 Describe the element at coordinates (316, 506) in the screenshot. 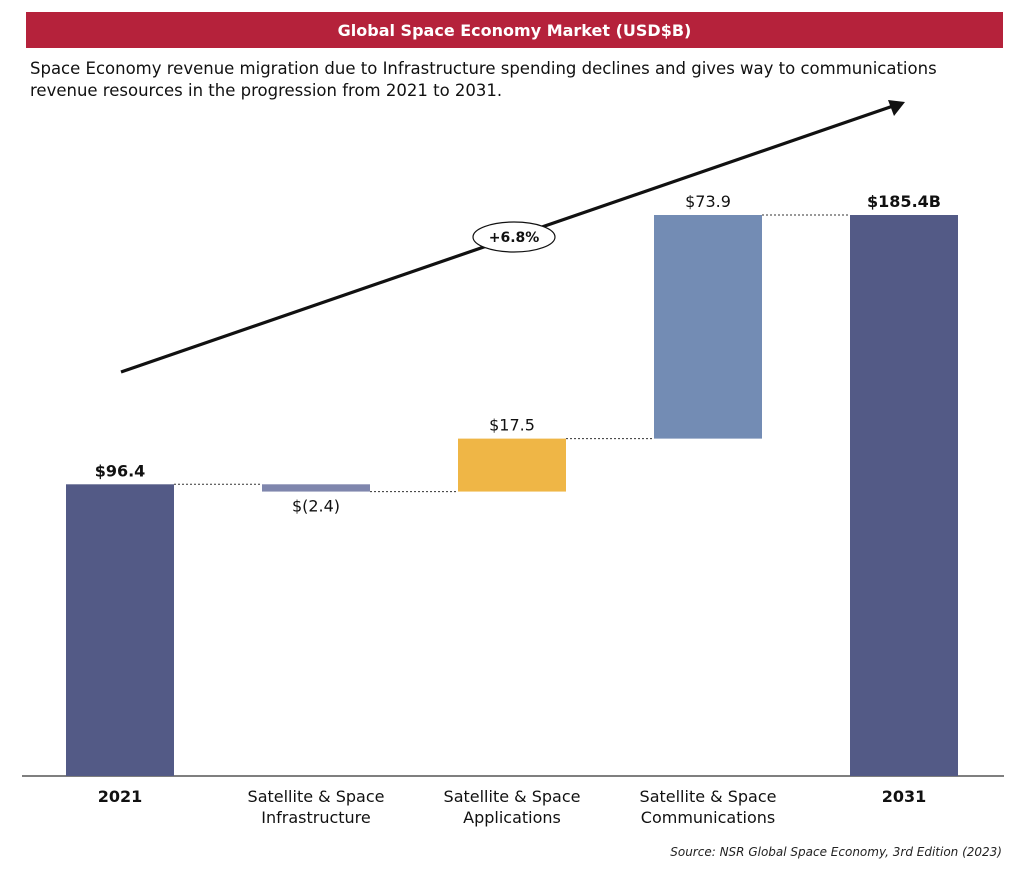

I see `data-label: $(2.4)` at that location.